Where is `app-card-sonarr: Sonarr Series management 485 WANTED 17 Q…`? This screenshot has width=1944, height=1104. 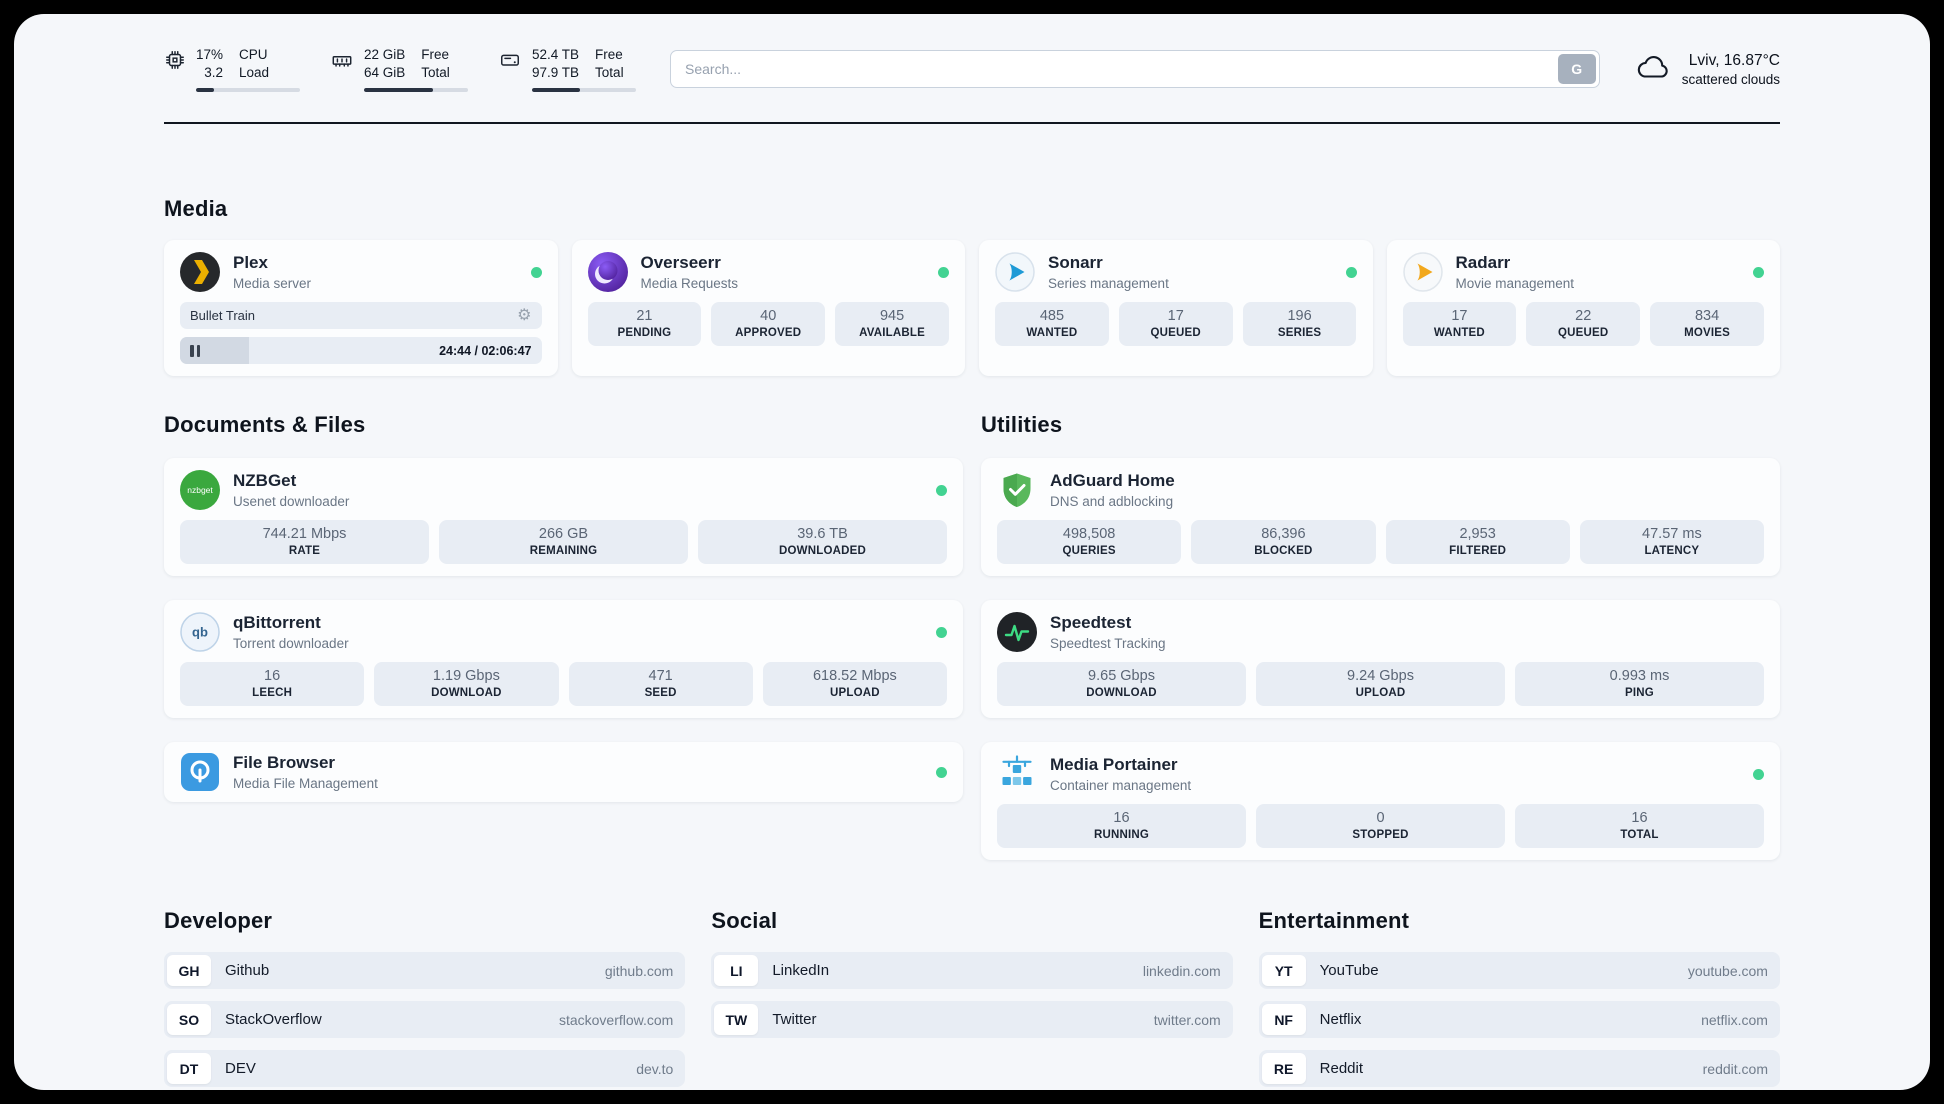
app-card-sonarr: Sonarr Series management 485 WANTED 17 Q… is located at coordinates (1176, 308).